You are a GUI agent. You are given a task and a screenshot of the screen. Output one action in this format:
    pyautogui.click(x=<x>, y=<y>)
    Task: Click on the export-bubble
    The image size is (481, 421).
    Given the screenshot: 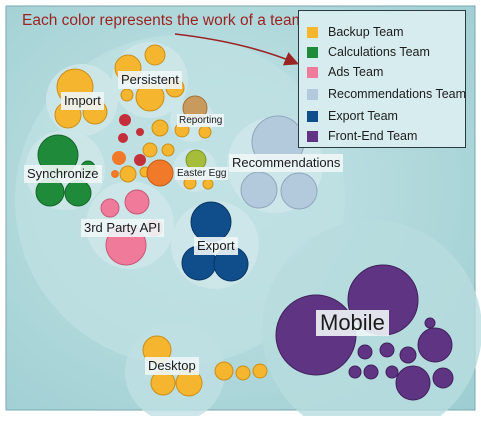 What is the action you would take?
    pyautogui.click(x=211, y=222)
    